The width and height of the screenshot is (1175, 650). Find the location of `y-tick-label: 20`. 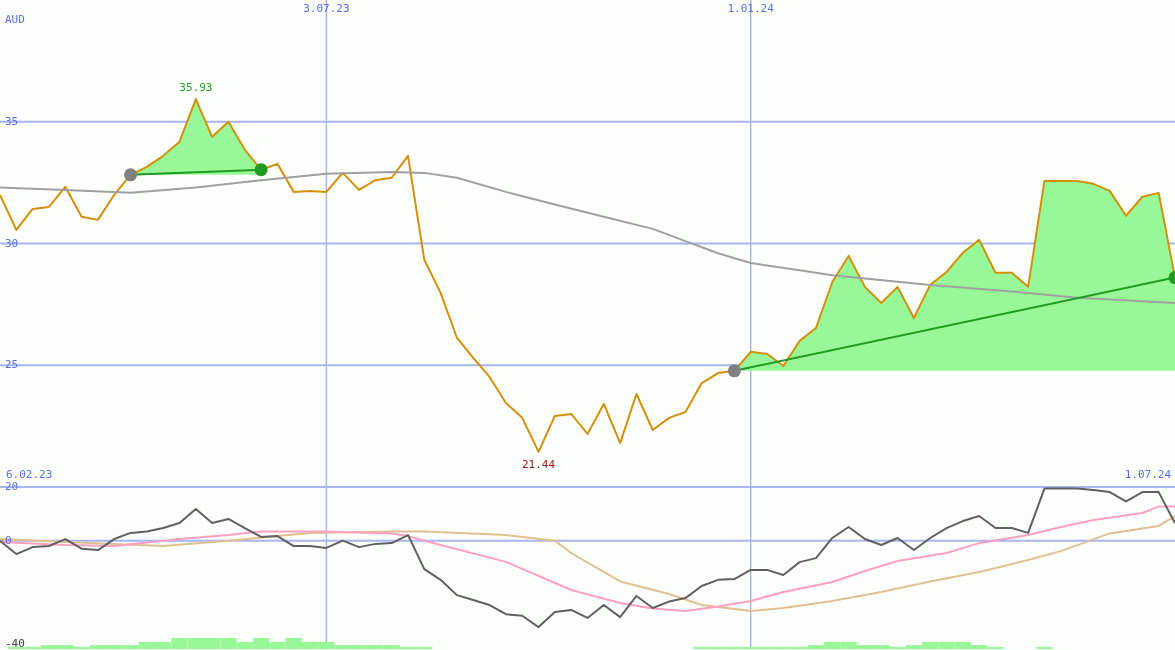

y-tick-label: 20 is located at coordinates (12, 486).